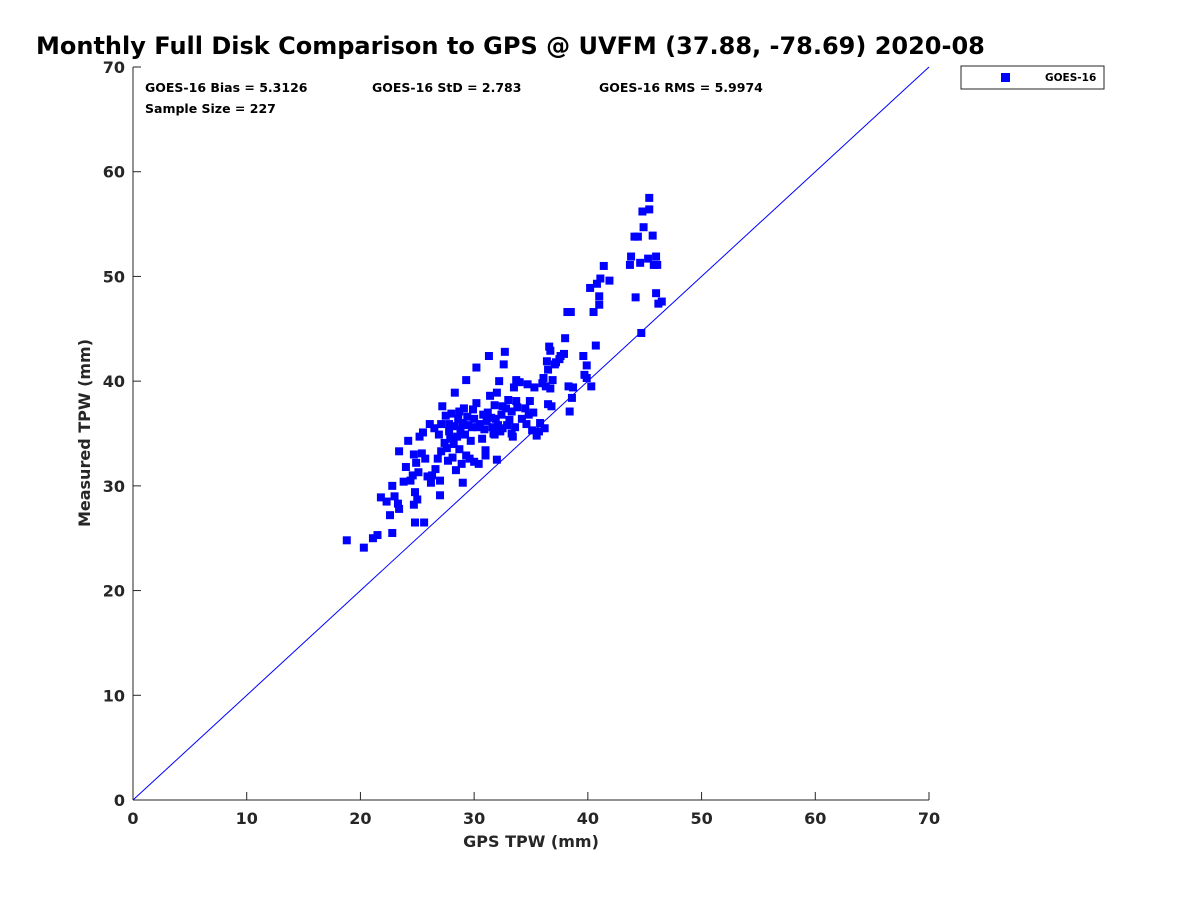  What do you see at coordinates (84, 433) in the screenshot?
I see `y-axis-label: Measured TPW (mm)` at bounding box center [84, 433].